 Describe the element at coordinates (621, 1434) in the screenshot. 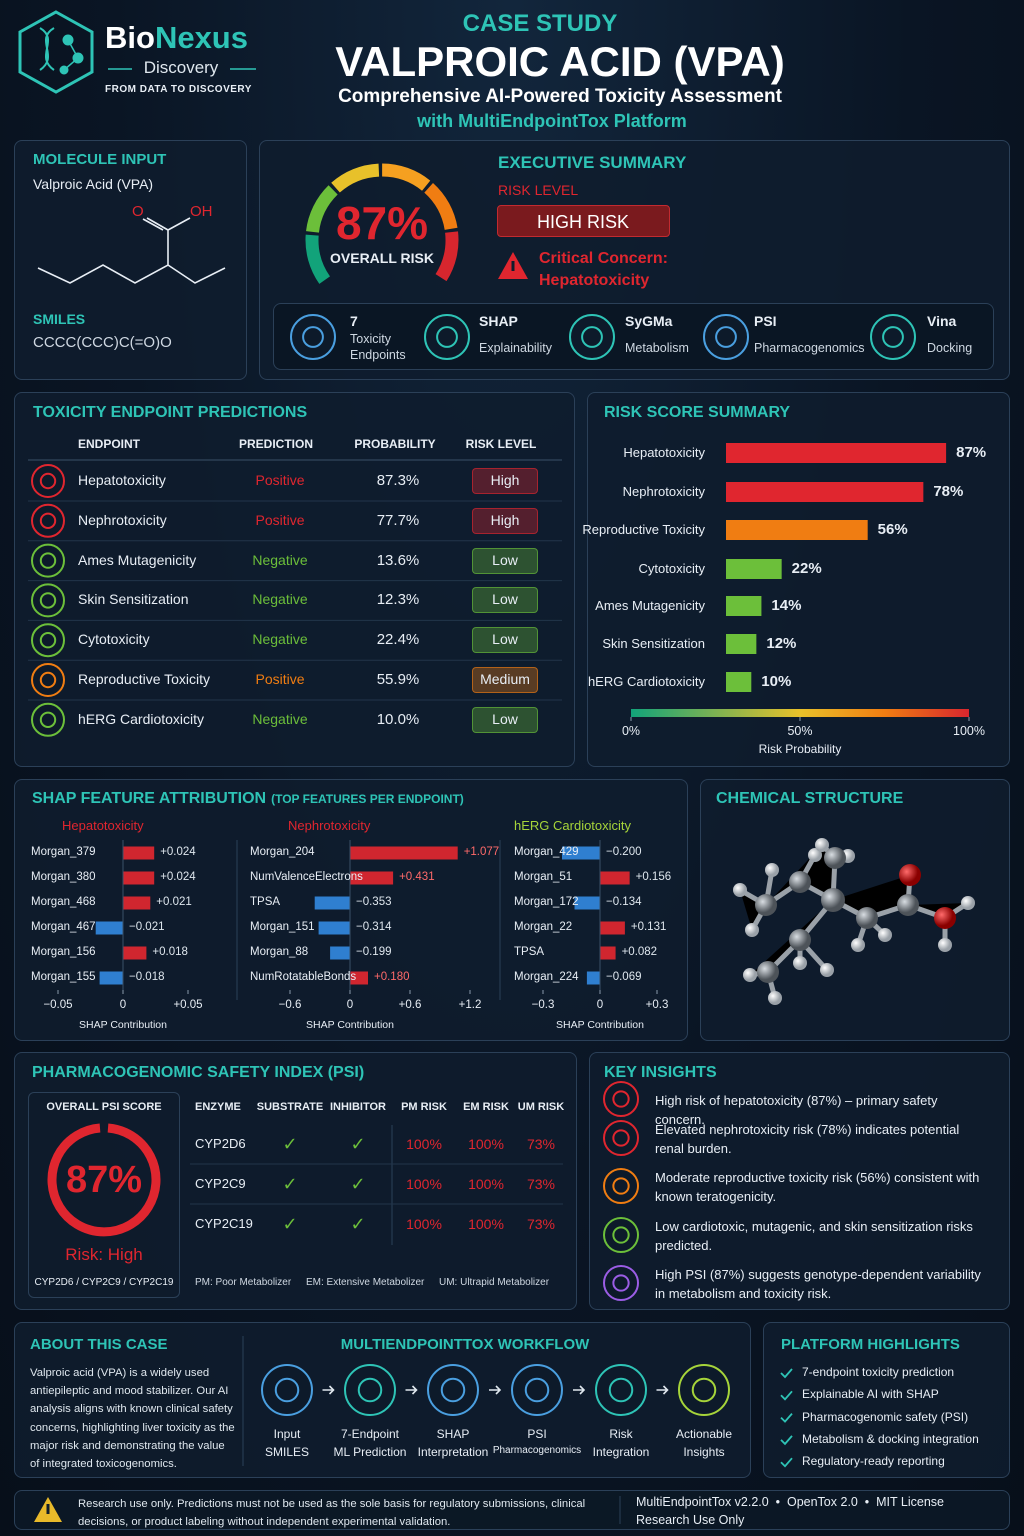

I see `step-label: Risk` at that location.